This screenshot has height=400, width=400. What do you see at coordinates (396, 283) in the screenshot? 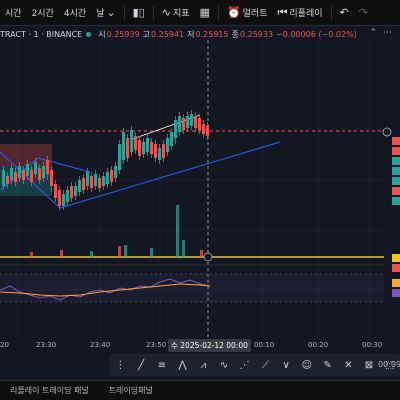
I see `osc-tag-orange` at bounding box center [396, 283].